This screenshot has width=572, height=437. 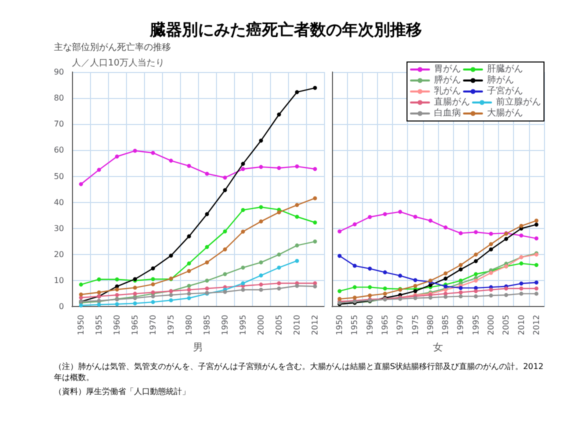 What do you see at coordinates (59, 176) in the screenshot?
I see `y-tick-label: 50` at bounding box center [59, 176].